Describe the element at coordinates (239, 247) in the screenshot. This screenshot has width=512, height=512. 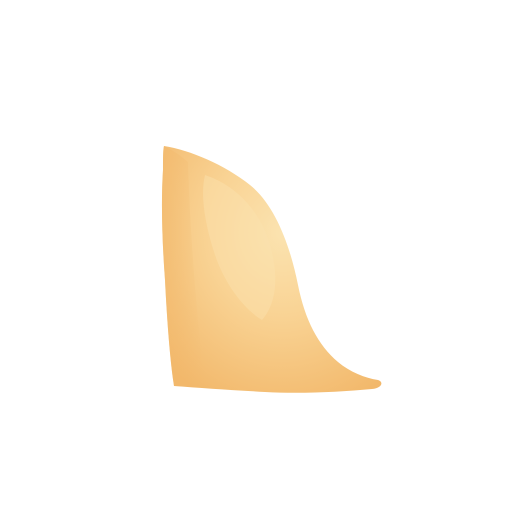
I see `sail-shape-highlight` at that location.